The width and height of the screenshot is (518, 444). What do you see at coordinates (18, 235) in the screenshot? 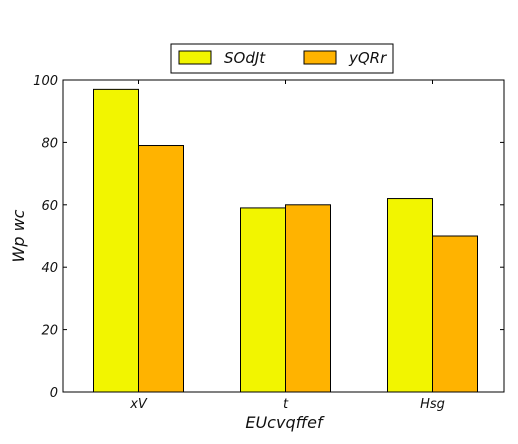
I see `y-axis-label: Wp wc` at bounding box center [18, 235].